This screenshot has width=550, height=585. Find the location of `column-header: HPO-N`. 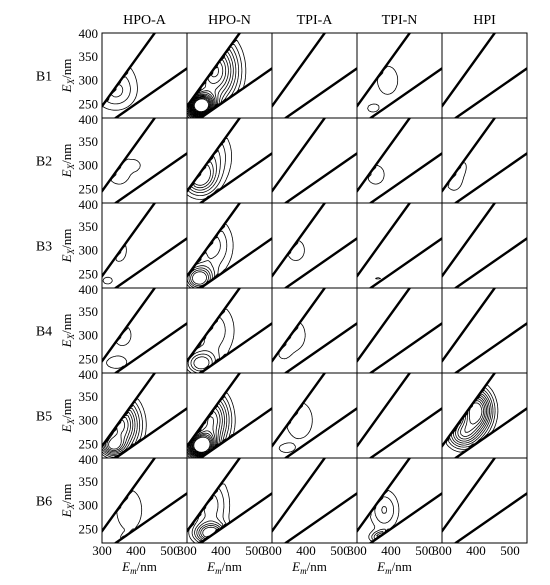

column-header: HPO-N is located at coordinates (229, 20).